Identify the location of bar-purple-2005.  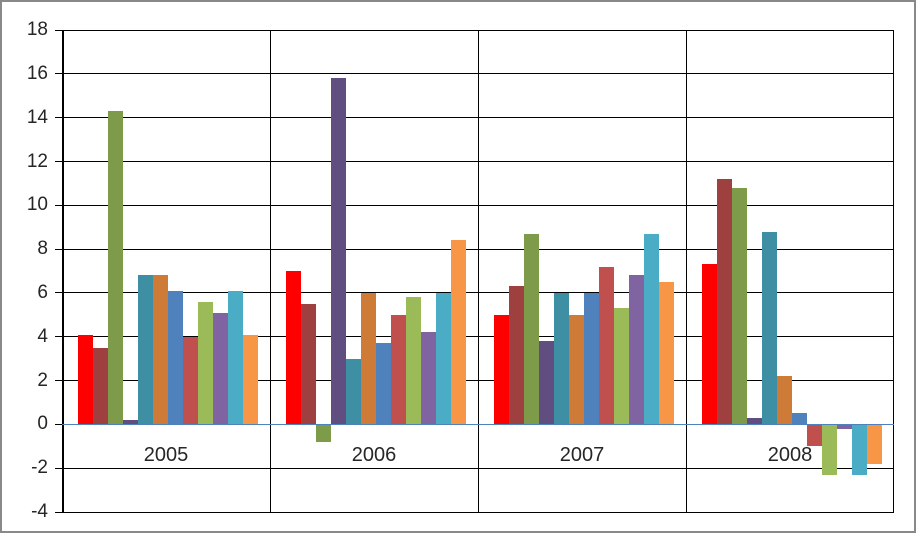
(220, 368).